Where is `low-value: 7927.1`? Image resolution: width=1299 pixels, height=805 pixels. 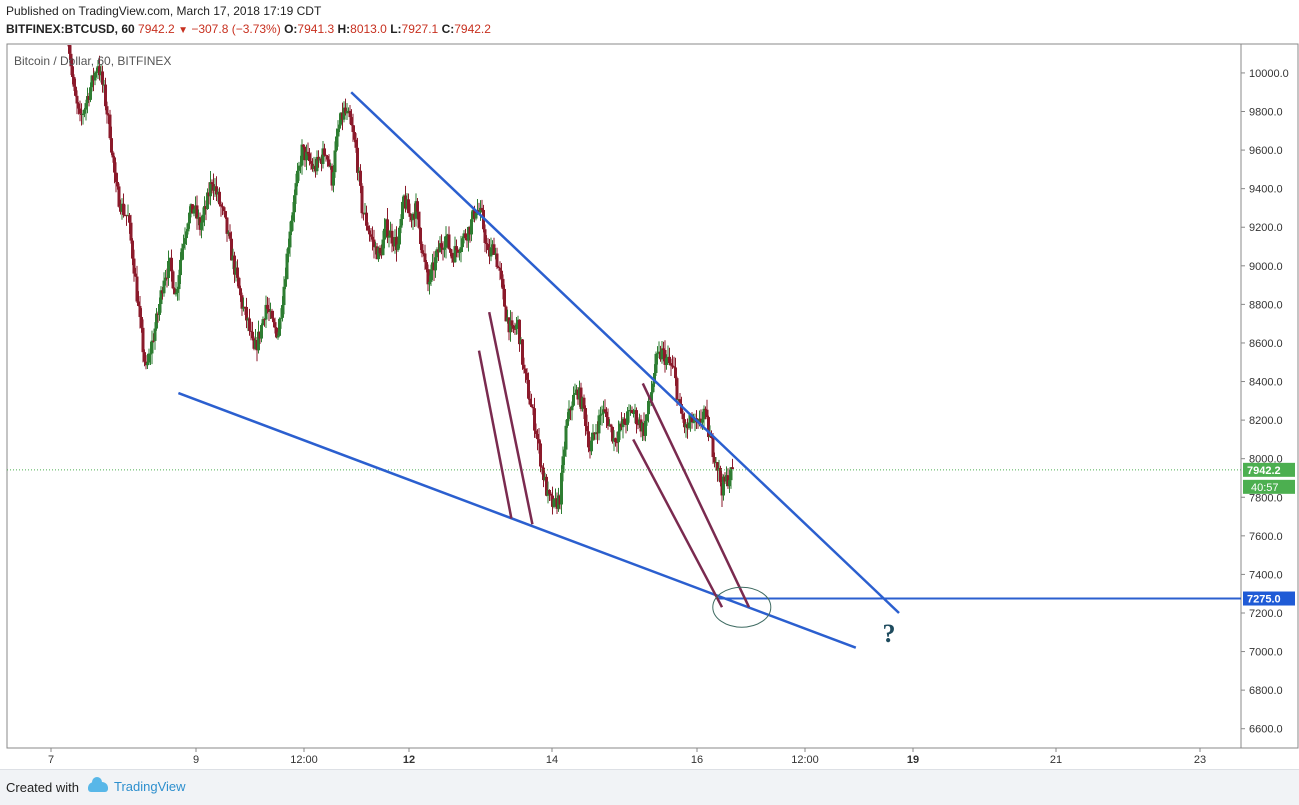 low-value: 7927.1 is located at coordinates (420, 29).